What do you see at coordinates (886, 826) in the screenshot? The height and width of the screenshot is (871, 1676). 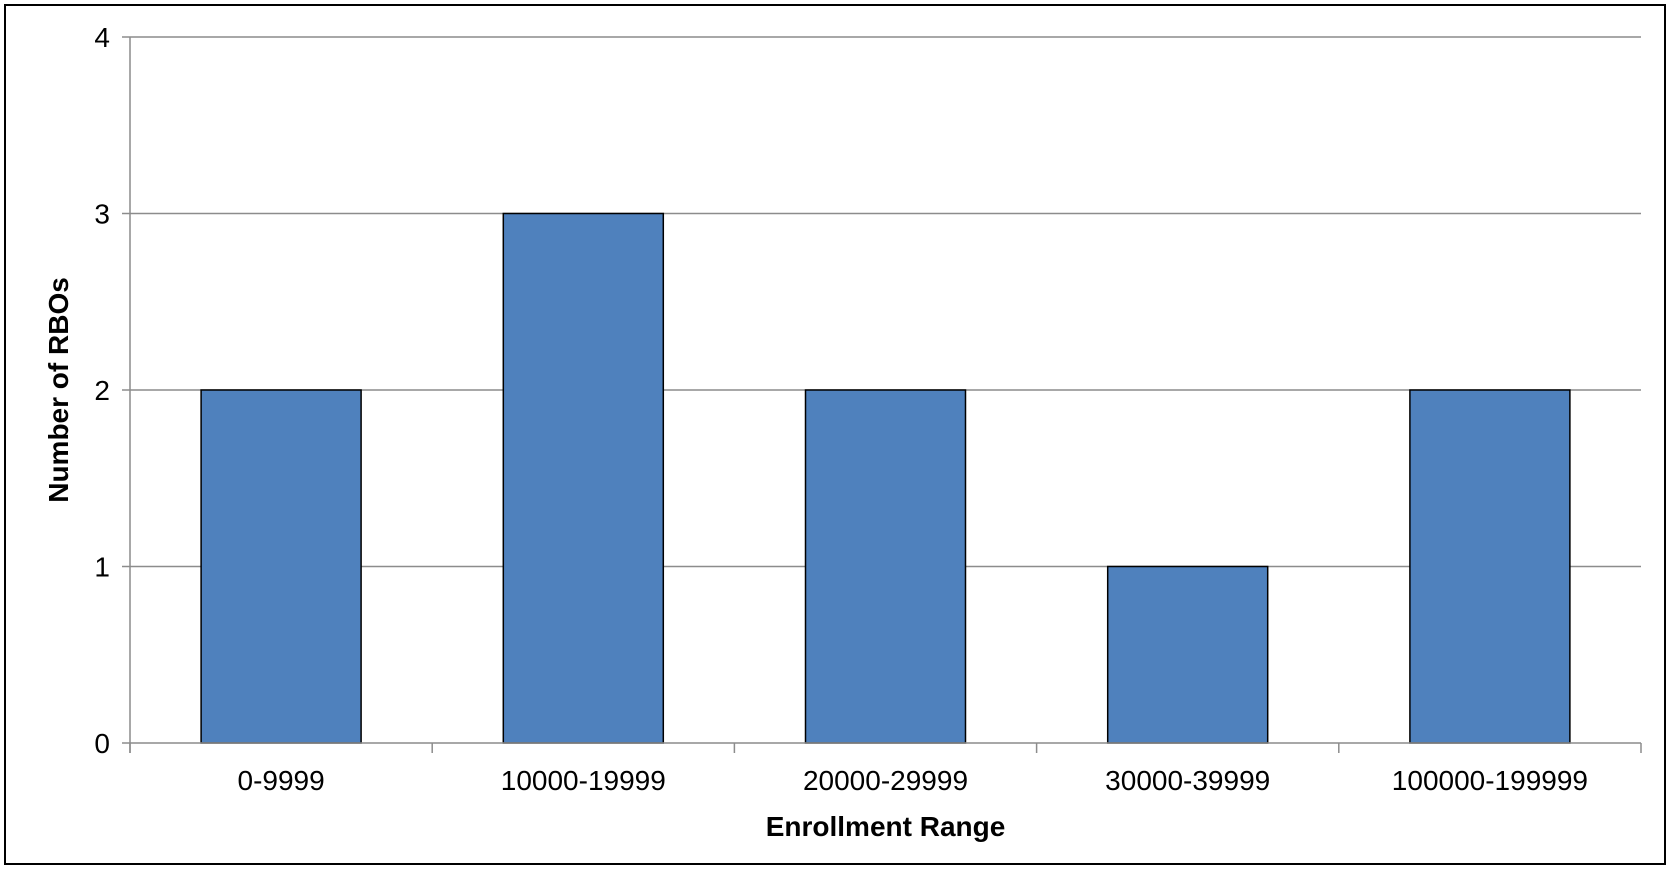 I see `x-axis-title: Enrollment Range` at bounding box center [886, 826].